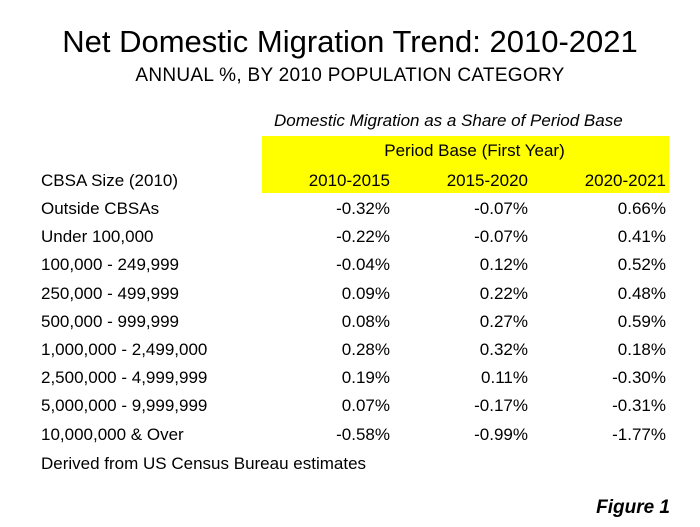 The width and height of the screenshot is (700, 527). What do you see at coordinates (349, 180) in the screenshot?
I see `column-header-2010-2015: 2010-2015` at bounding box center [349, 180].